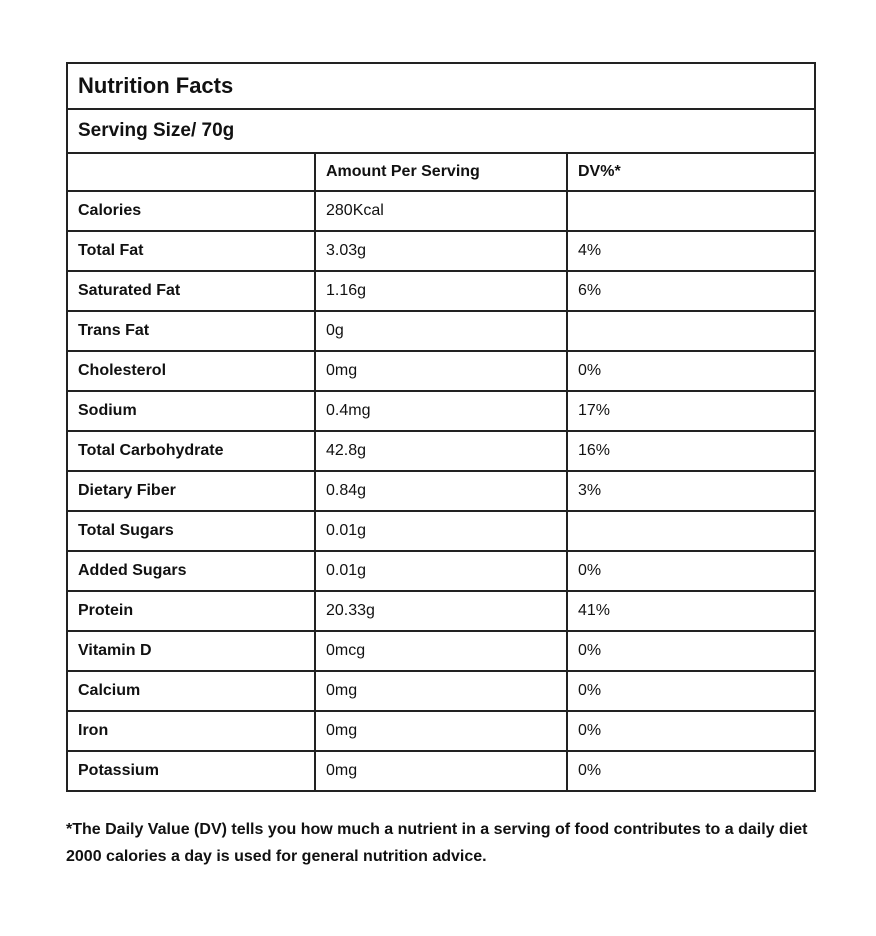 This screenshot has height=936, width=876. I want to click on column-header-dv: DV%*, so click(599, 171).